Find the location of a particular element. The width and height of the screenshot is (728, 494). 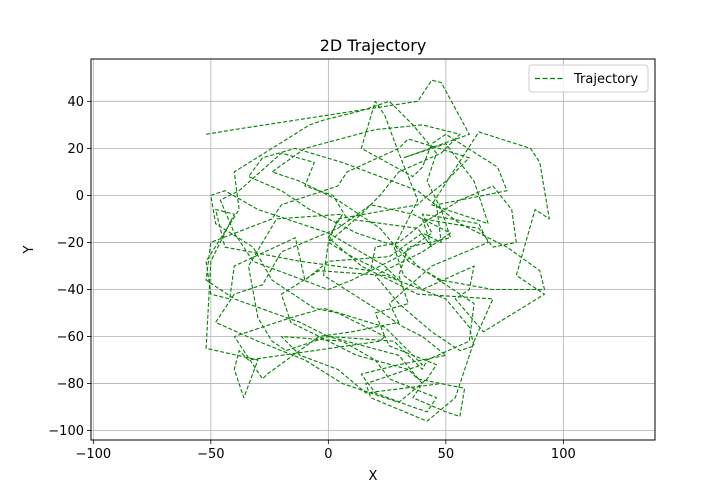

x-axis-label: X is located at coordinates (373, 476).